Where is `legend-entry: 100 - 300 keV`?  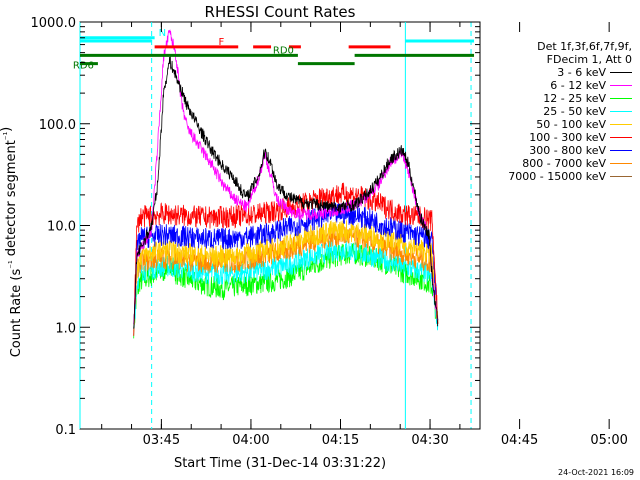 legend-entry: 100 - 300 keV is located at coordinates (558, 137).